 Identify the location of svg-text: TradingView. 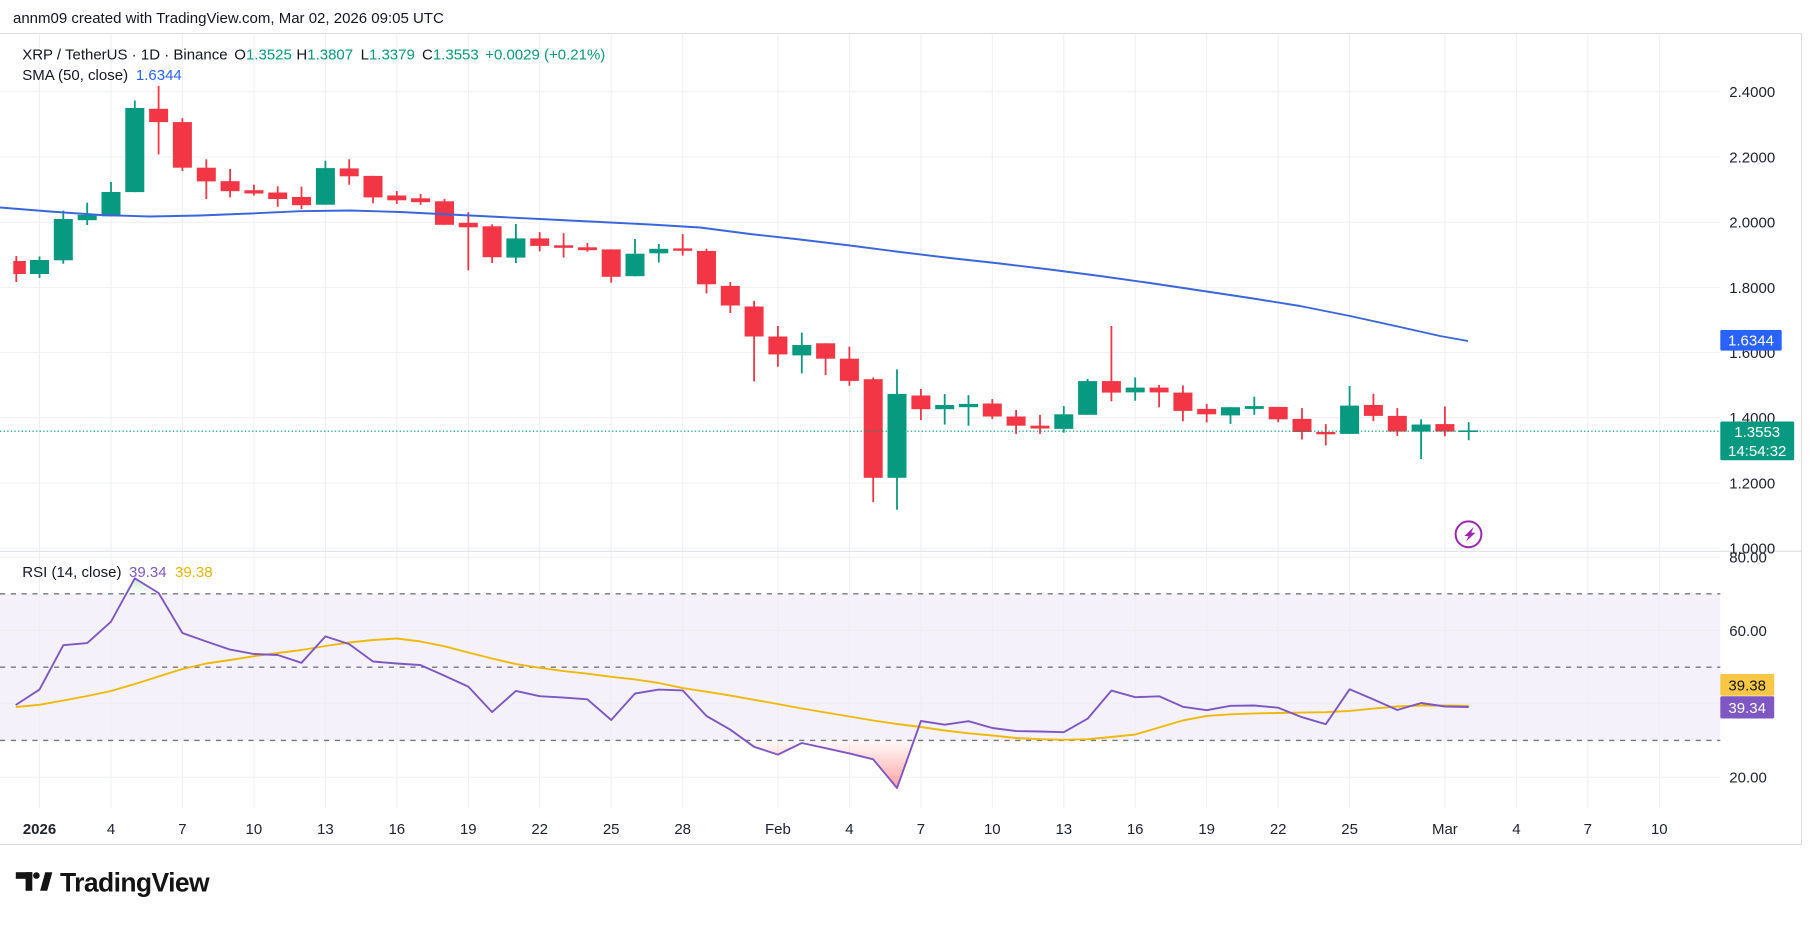
(135, 882).